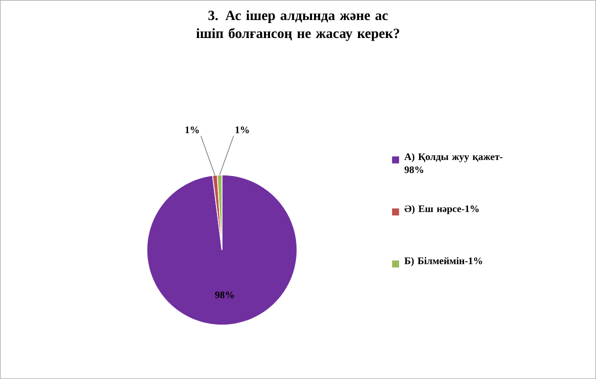 The image size is (596, 379). Describe the element at coordinates (298, 26) in the screenshot. I see `chart-title: 3. Ас ішер алдында және ас ішіп болғансоң не жасау керек?` at that location.